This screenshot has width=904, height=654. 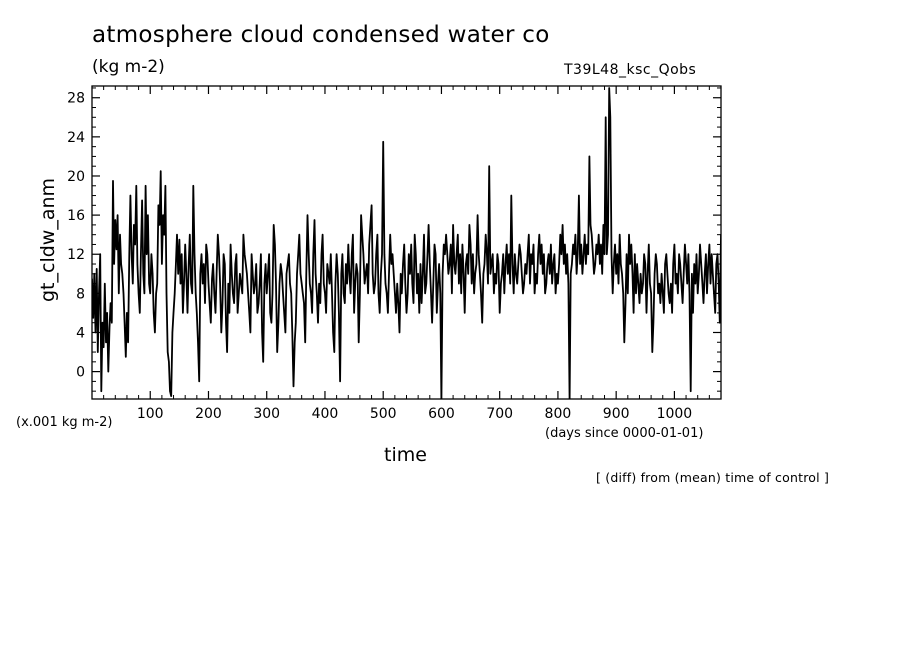 I want to click on x-tick-label: 600, so click(x=441, y=414).